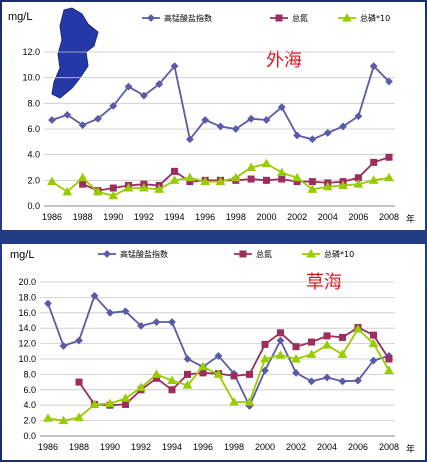 The width and height of the screenshot is (427, 462). I want to click on x-tick-label: 2004, so click(328, 217).